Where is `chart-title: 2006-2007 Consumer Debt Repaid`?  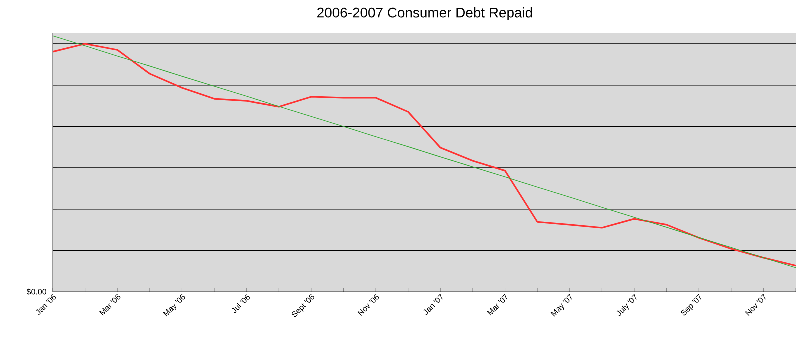 chart-title: 2006-2007 Consumer Debt Repaid is located at coordinates (425, 14).